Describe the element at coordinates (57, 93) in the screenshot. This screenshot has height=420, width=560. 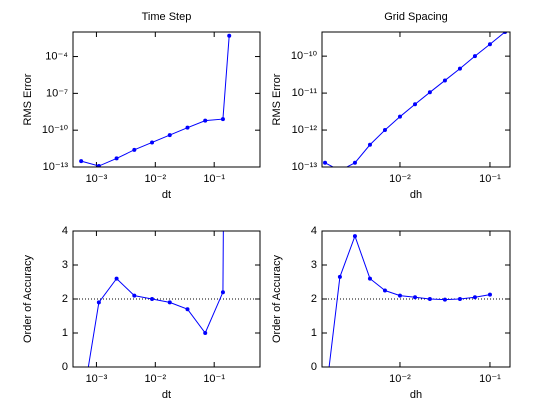
I see `y-tick-label: 10⁻⁷` at that location.